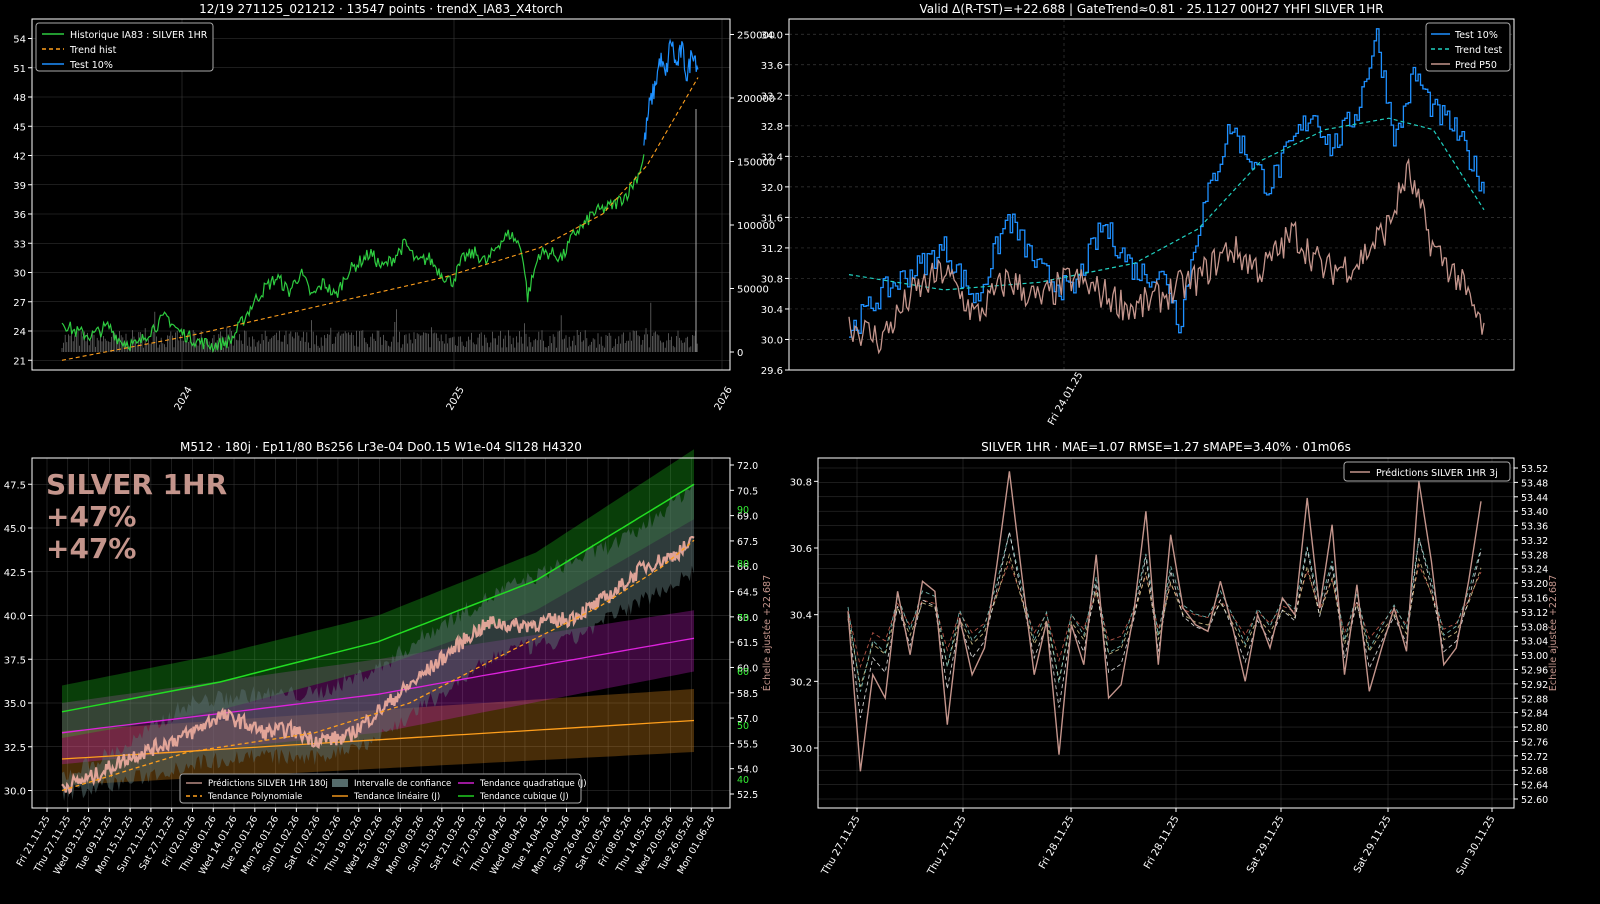 This screenshot has height=904, width=1600. Describe the element at coordinates (19, 186) in the screenshot. I see `y-tick-label: 39` at that location.